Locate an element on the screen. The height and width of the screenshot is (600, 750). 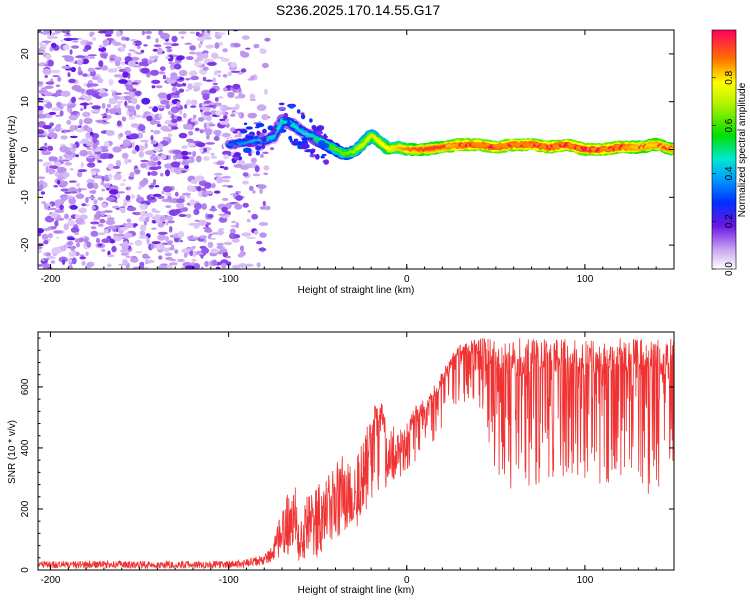
x-tick-label: 100 is located at coordinates (585, 580).